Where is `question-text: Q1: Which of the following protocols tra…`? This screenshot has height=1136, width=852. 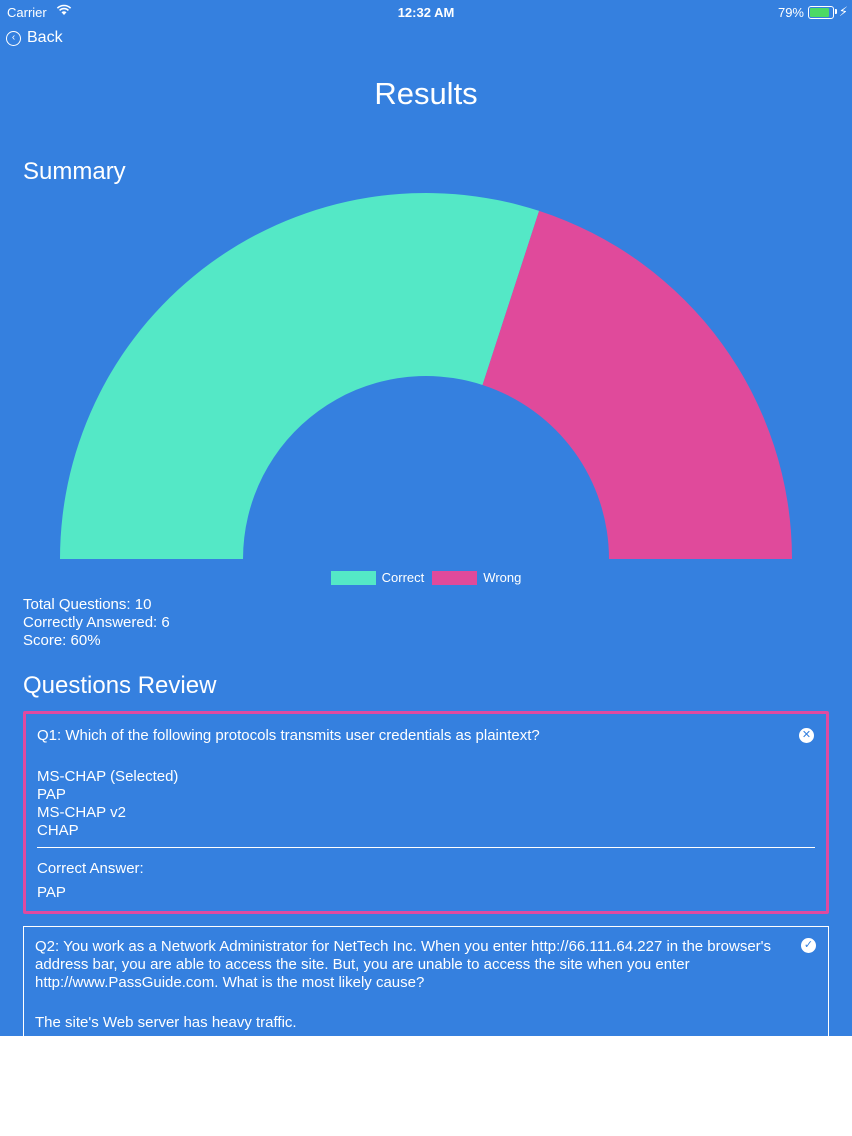 question-text: Q1: Which of the following protocols tra… is located at coordinates (288, 735).